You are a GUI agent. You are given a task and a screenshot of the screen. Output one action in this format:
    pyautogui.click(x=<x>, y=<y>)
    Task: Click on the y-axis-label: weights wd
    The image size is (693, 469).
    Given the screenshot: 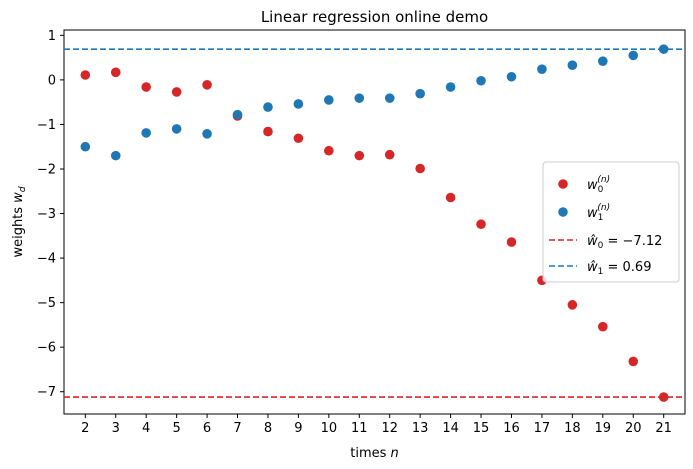 What is the action you would take?
    pyautogui.click(x=19, y=221)
    